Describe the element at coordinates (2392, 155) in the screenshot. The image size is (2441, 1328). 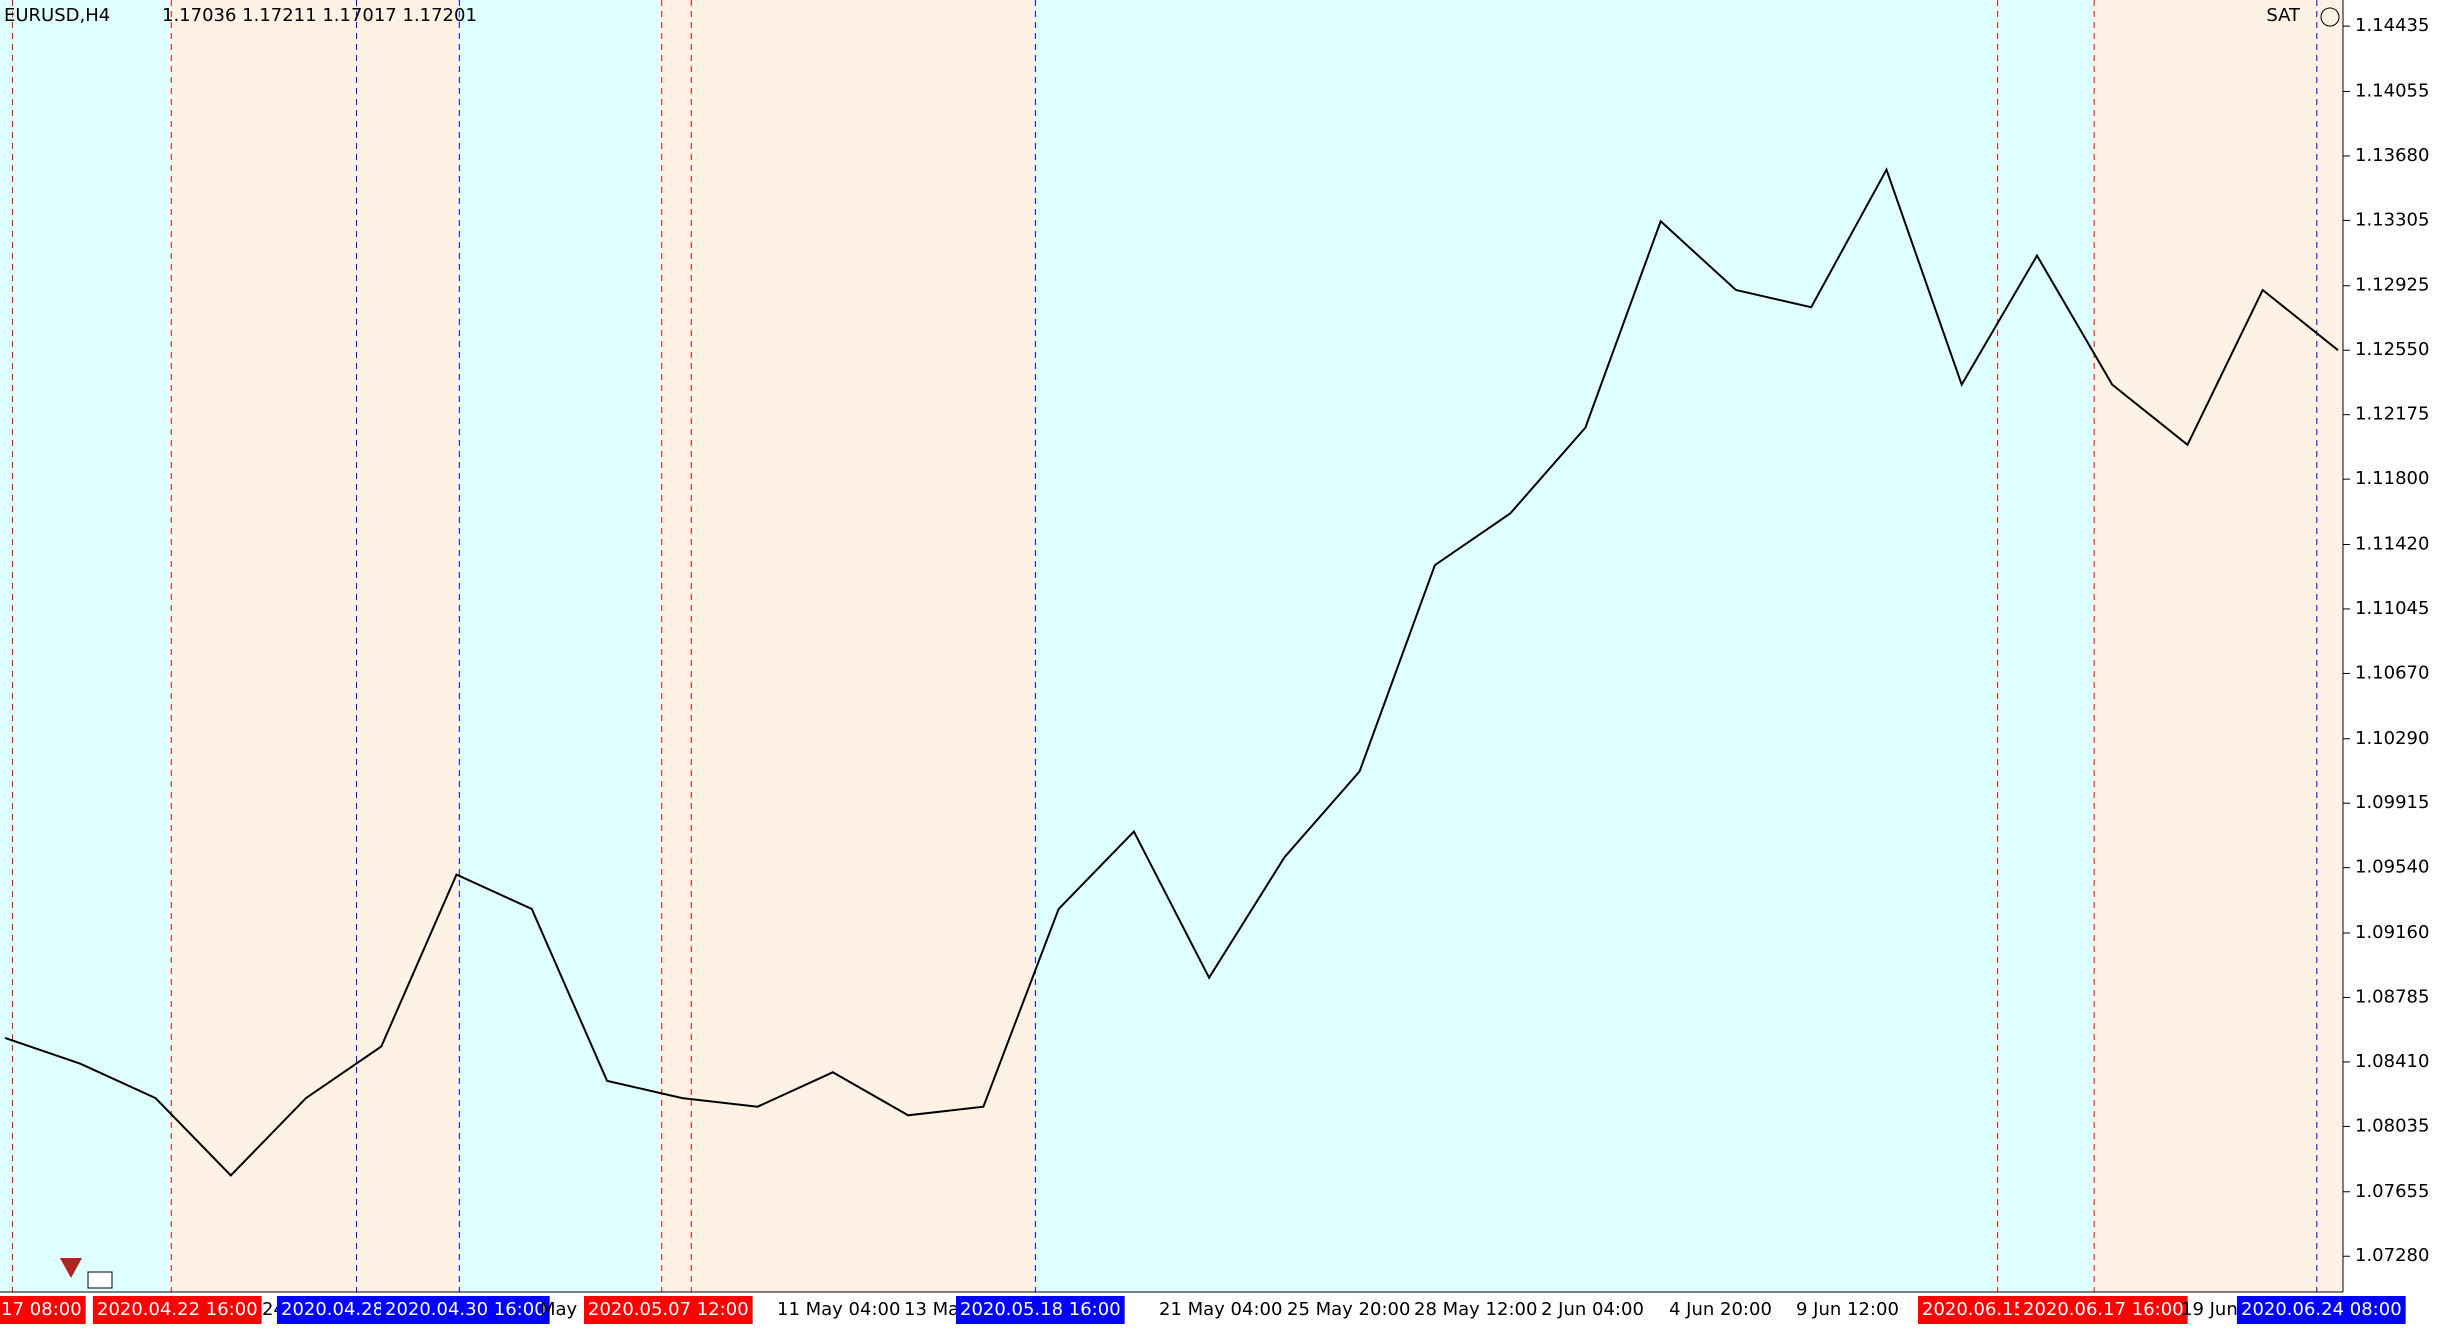
I see `y-tick-label: 1.13680` at that location.